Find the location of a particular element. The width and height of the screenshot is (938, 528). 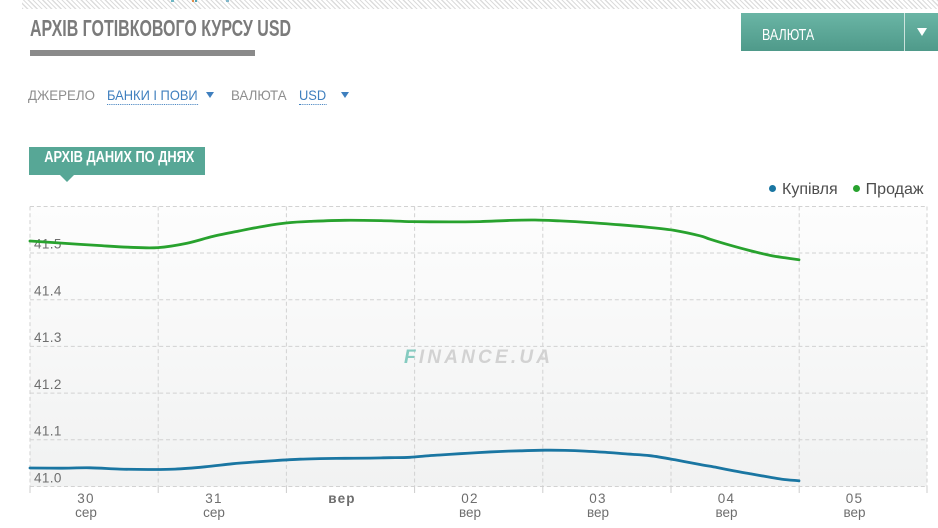

svg-text: 03 is located at coordinates (597, 498).